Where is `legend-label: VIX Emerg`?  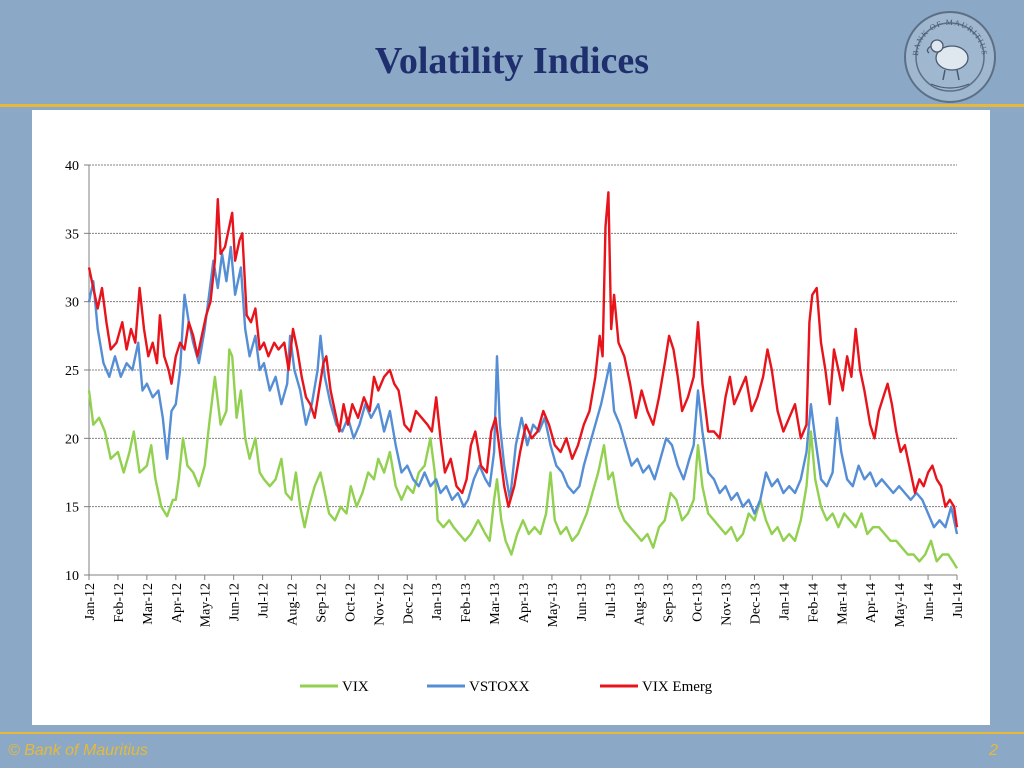
legend-label: VIX Emerg is located at coordinates (677, 687).